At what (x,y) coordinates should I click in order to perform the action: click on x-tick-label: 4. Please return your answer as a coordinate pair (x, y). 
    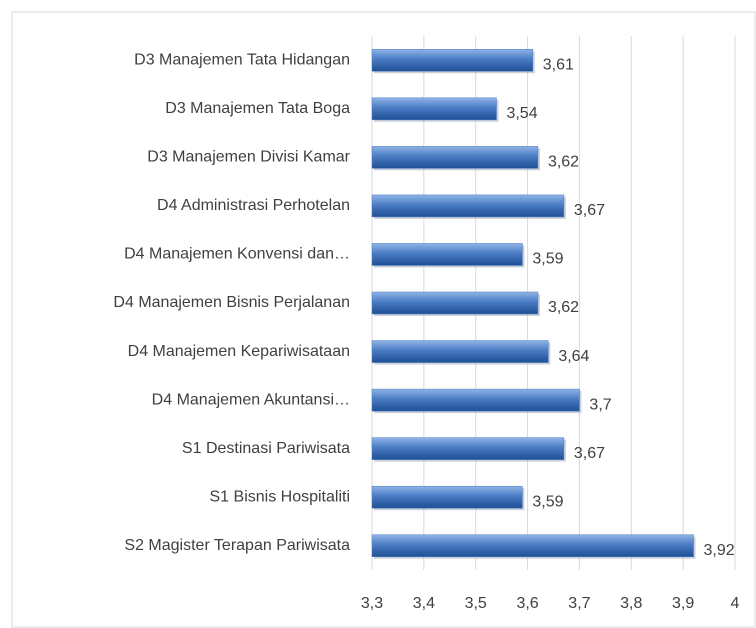
    Looking at the image, I should click on (735, 603).